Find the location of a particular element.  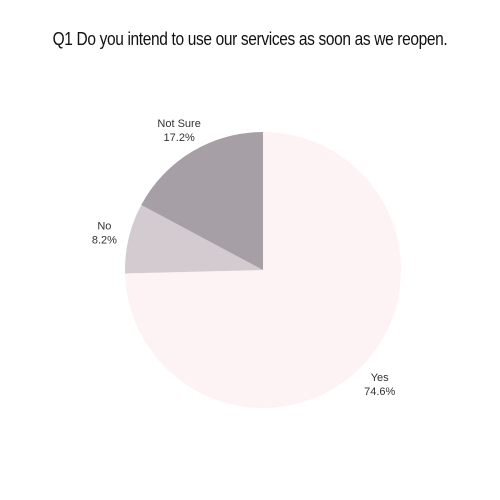

slice-value-not-sure: 17.2% is located at coordinates (179, 138).